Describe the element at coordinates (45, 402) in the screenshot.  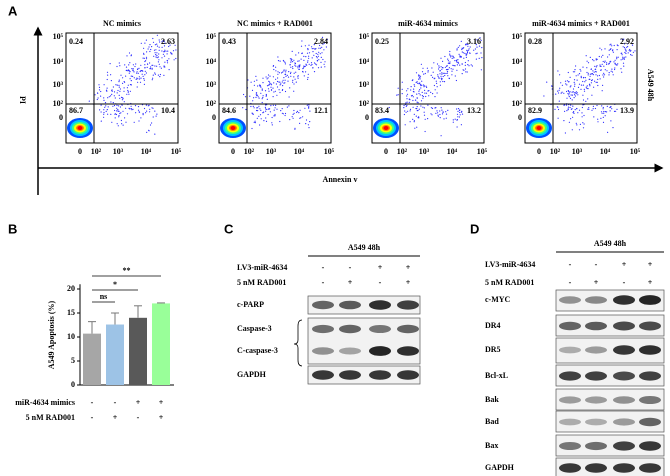
I see `condition-label: miR-4634 mimics` at that location.